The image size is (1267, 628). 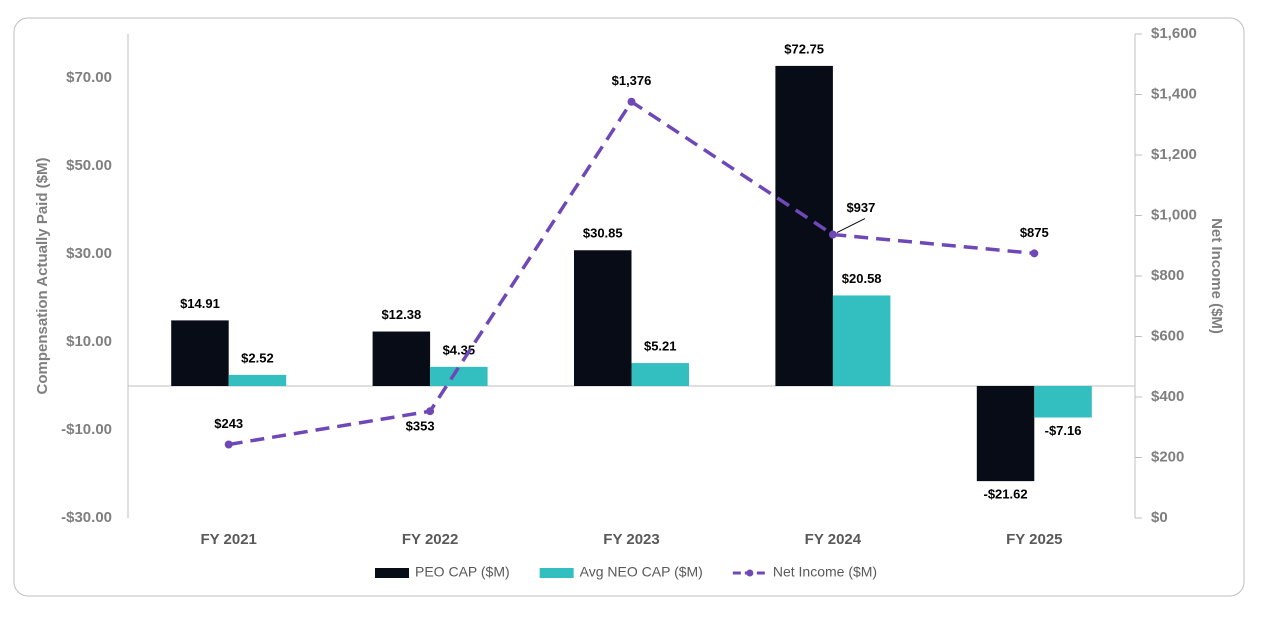 What do you see at coordinates (401, 314) in the screenshot?
I see `data-label: $12.38` at bounding box center [401, 314].